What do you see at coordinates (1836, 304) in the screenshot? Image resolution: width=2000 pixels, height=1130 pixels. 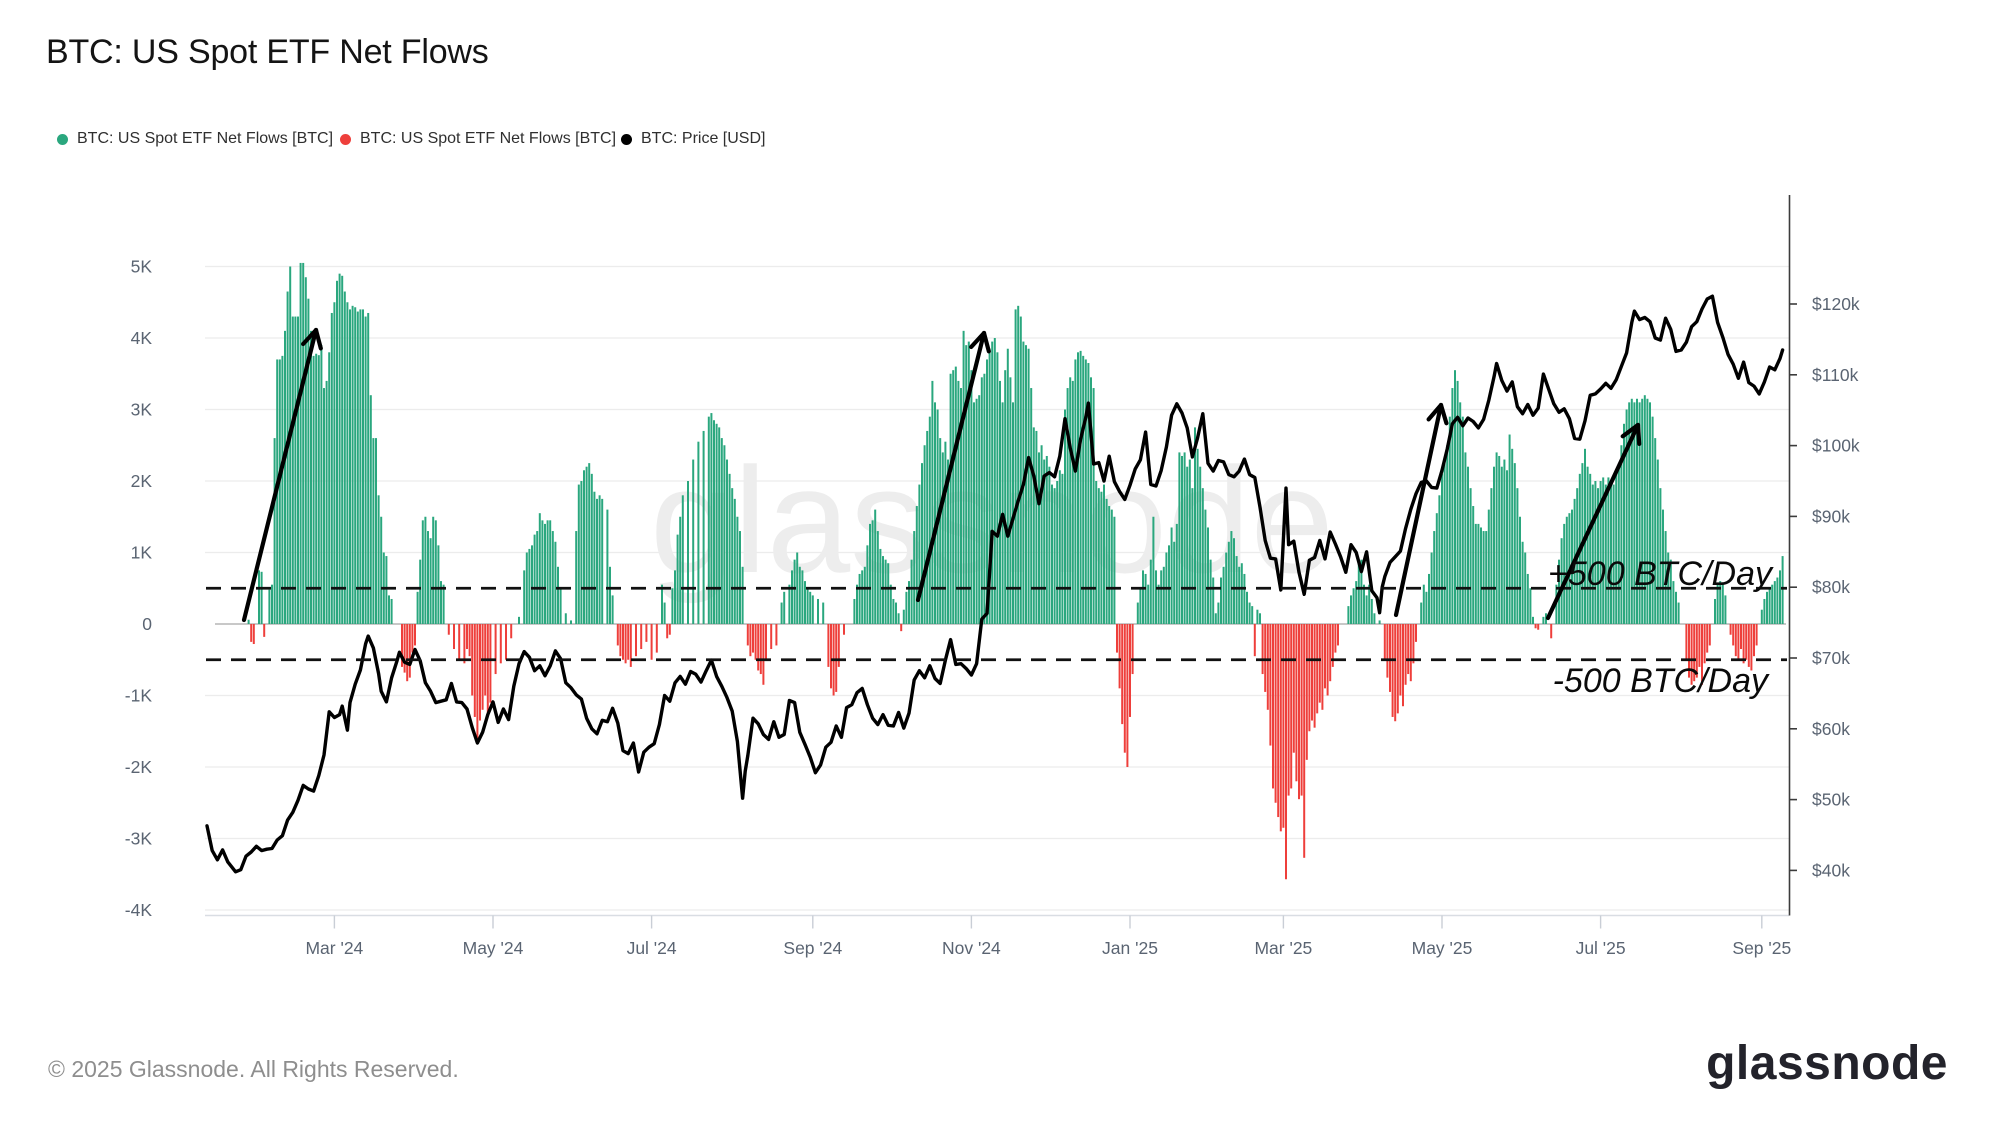 I see `svg-text: $120k` at bounding box center [1836, 304].